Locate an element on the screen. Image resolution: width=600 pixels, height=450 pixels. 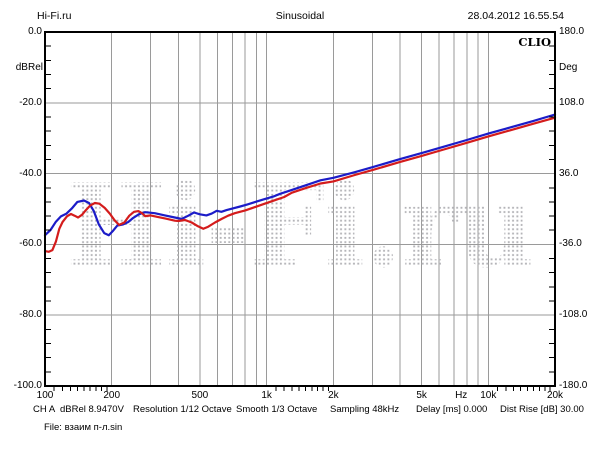
y-left-tick--60.0: -60.0 is located at coordinates (30, 244).